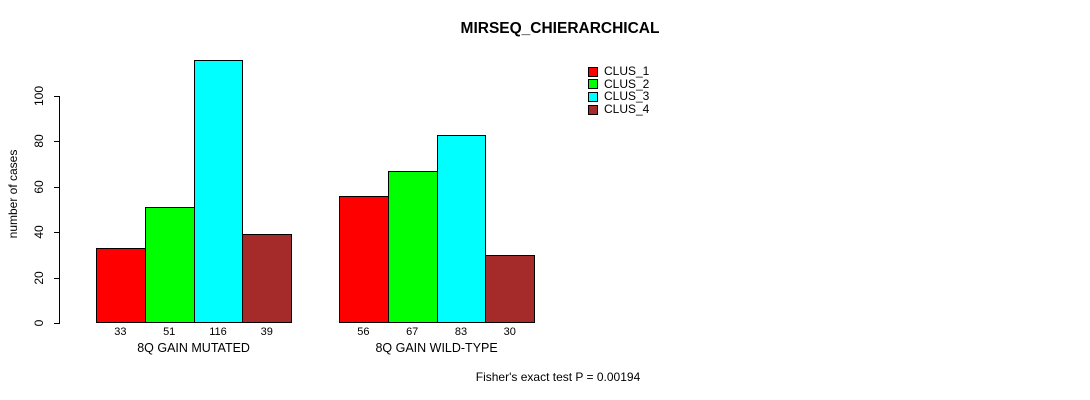  What do you see at coordinates (193, 348) in the screenshot?
I see `category-label: 8Q GAIN MUTATED` at bounding box center [193, 348].